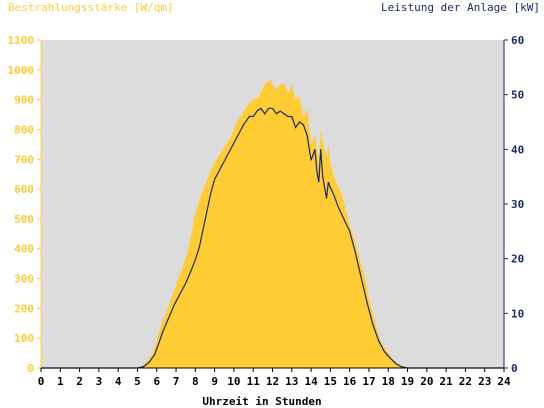 This screenshot has width=544, height=408. Describe the element at coordinates (447, 381) in the screenshot. I see `x-axis-tick-label: 21` at that location.